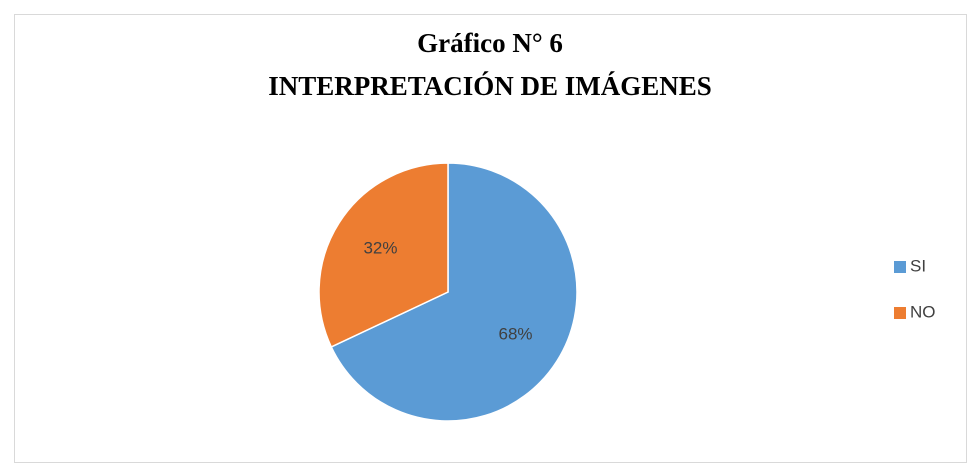 The width and height of the screenshot is (968, 464). What do you see at coordinates (918, 265) in the screenshot?
I see `legend-label: SI` at bounding box center [918, 265].